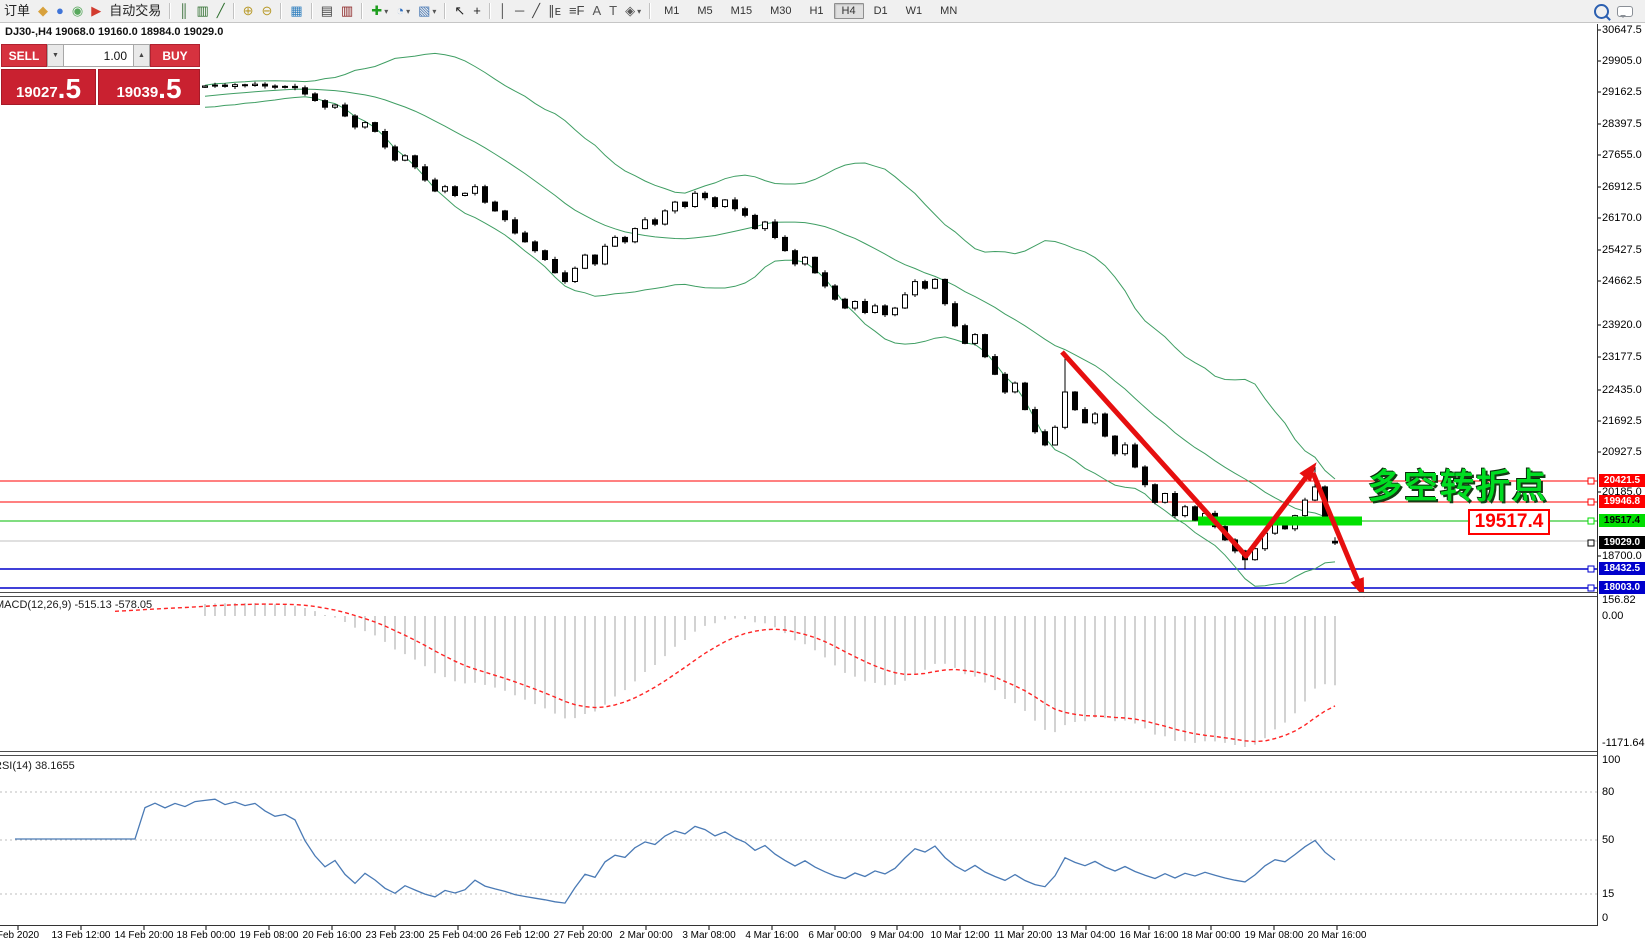  Describe the element at coordinates (347, 11) in the screenshot. I see `indicator-list-icon: ▥` at that location.